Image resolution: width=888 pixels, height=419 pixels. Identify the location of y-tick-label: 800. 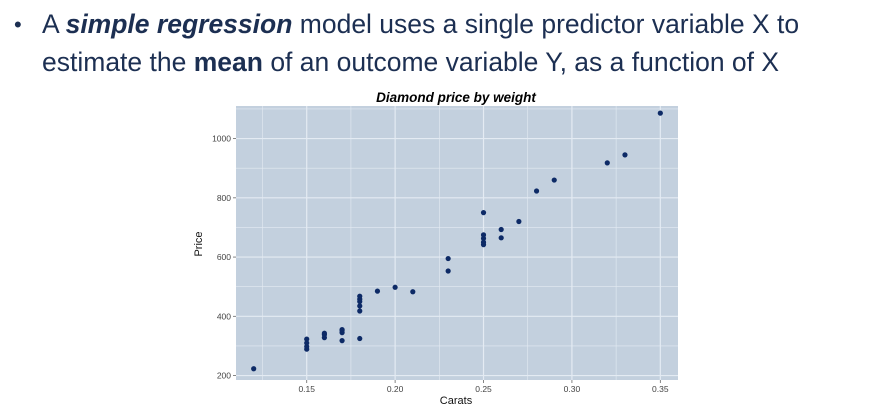
(224, 198).